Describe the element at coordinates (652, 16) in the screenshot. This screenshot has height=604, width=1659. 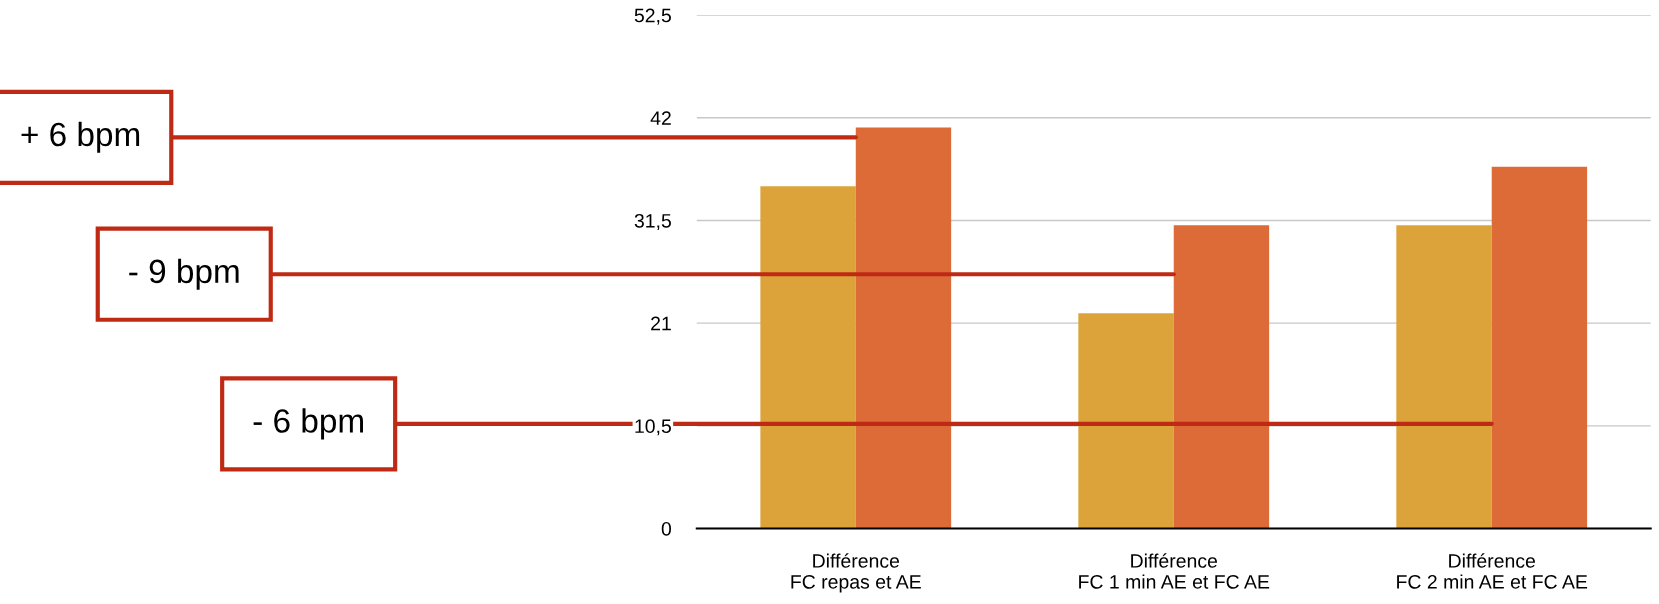
I see `y-tick-label: 52,5` at that location.